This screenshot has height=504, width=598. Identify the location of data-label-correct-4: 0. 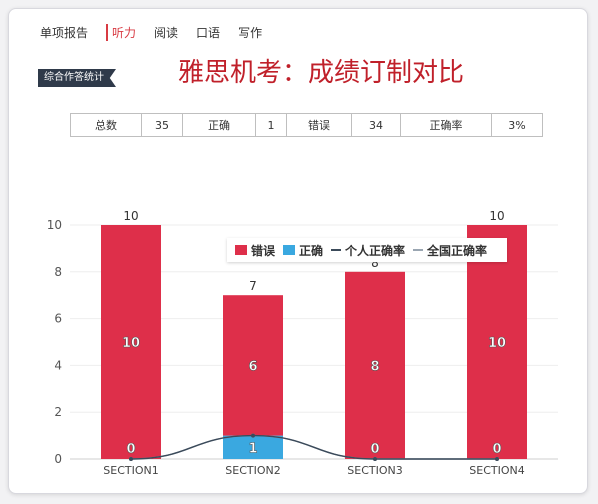
(496, 449).